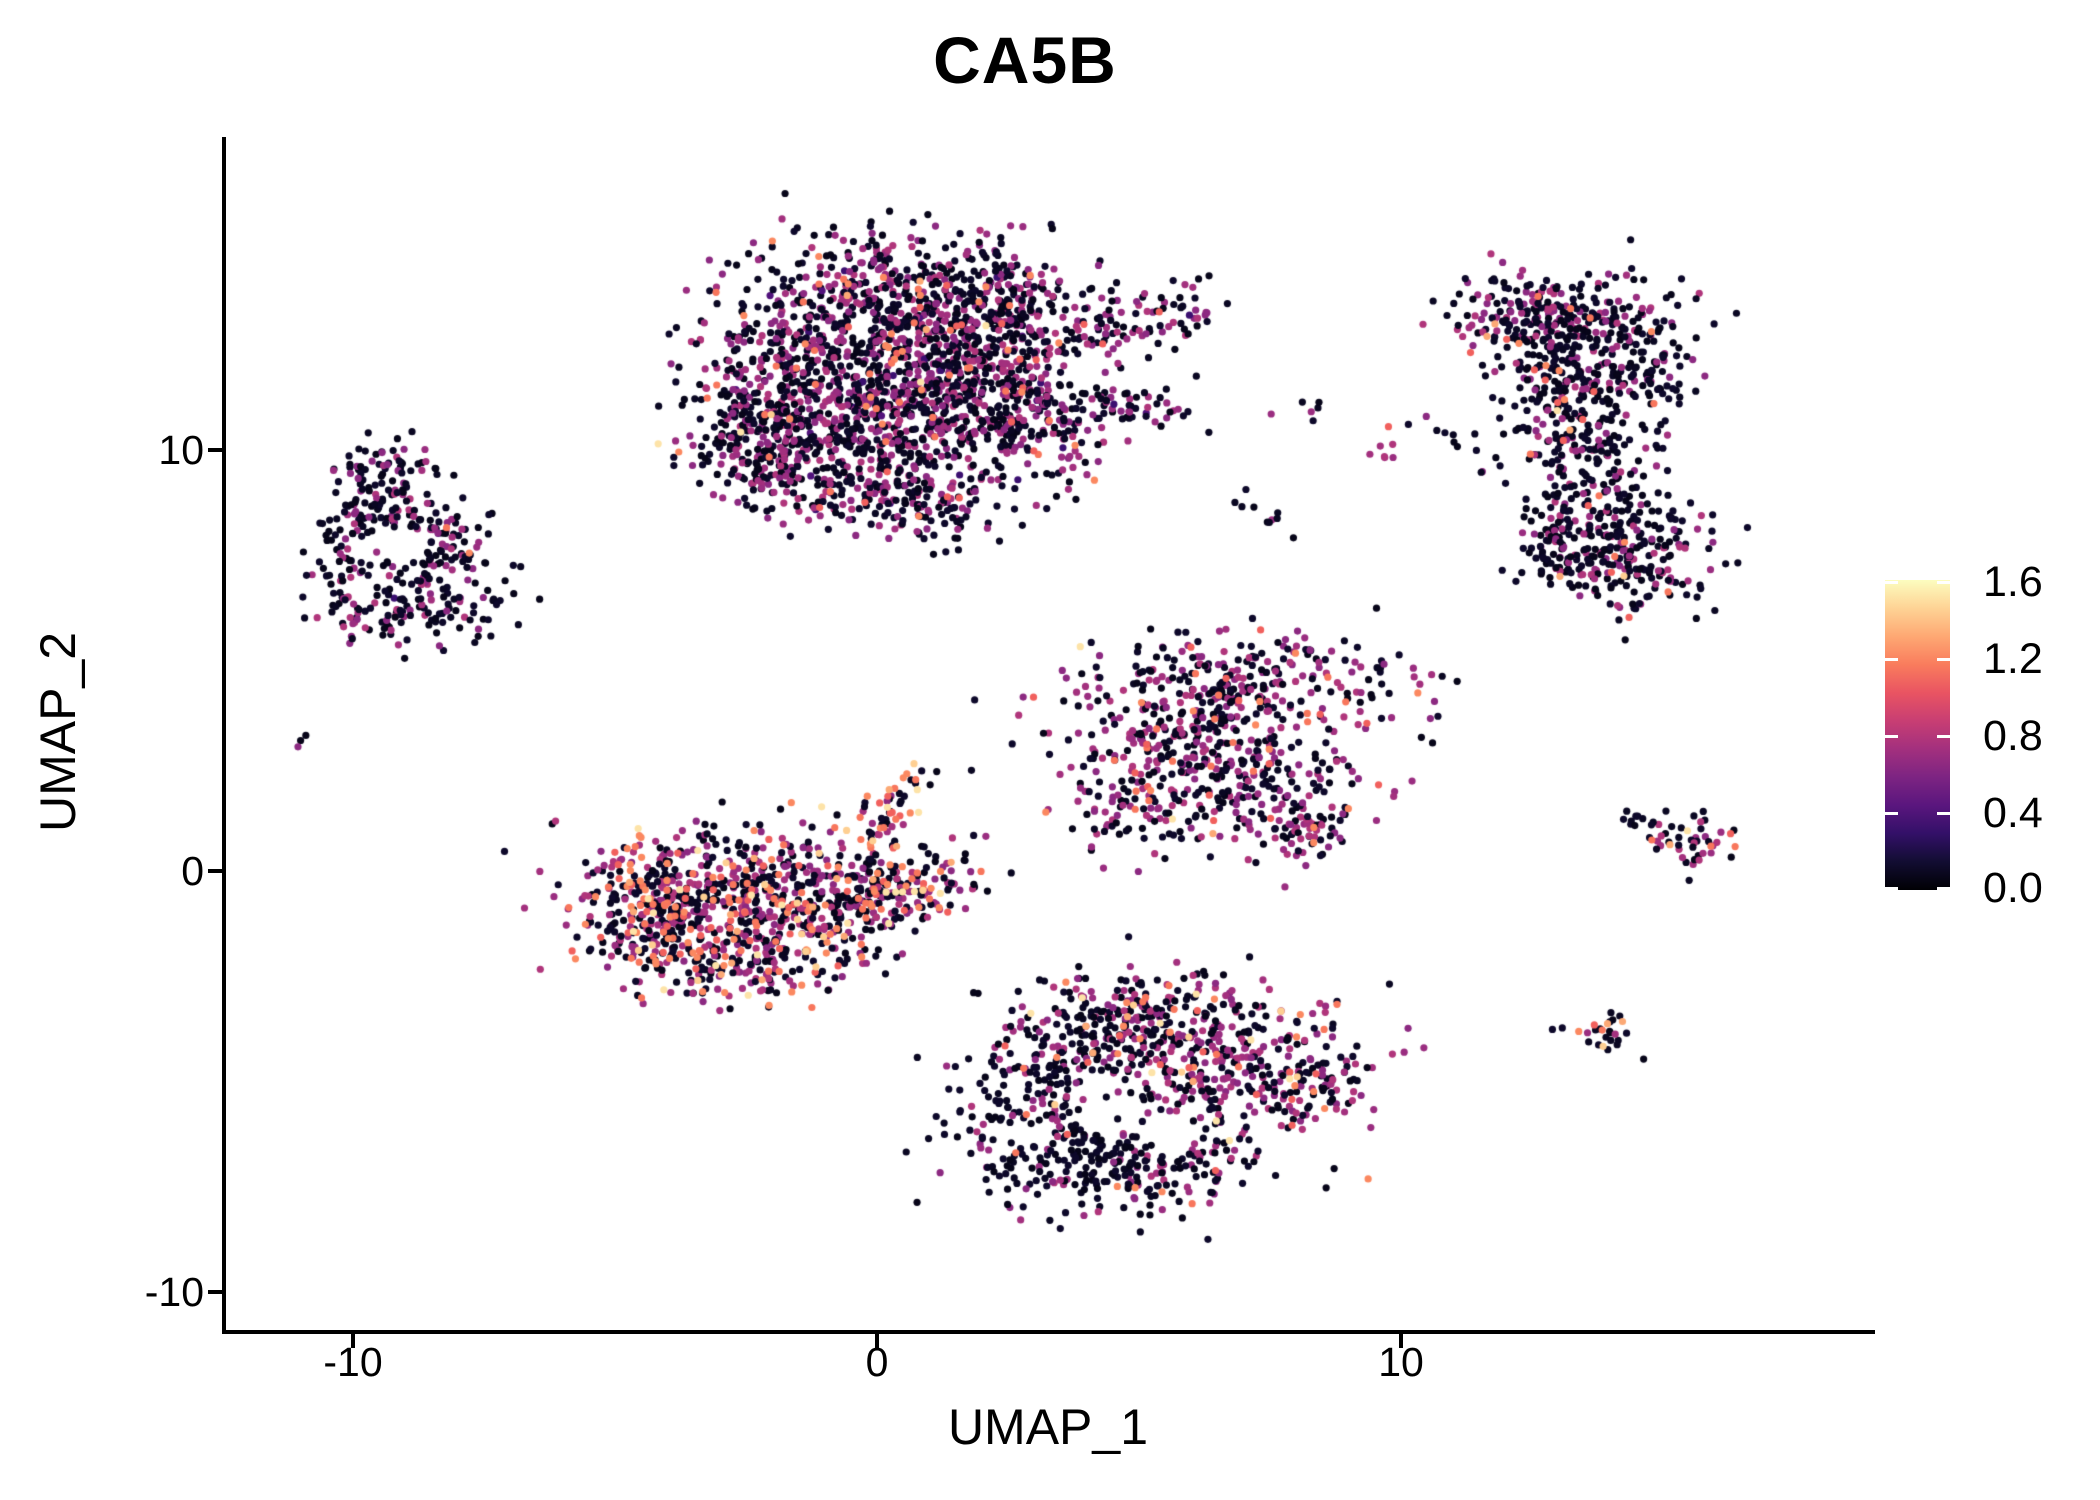 The width and height of the screenshot is (2100, 1500). What do you see at coordinates (1048, 1332) in the screenshot?
I see `x-axis-line` at bounding box center [1048, 1332].